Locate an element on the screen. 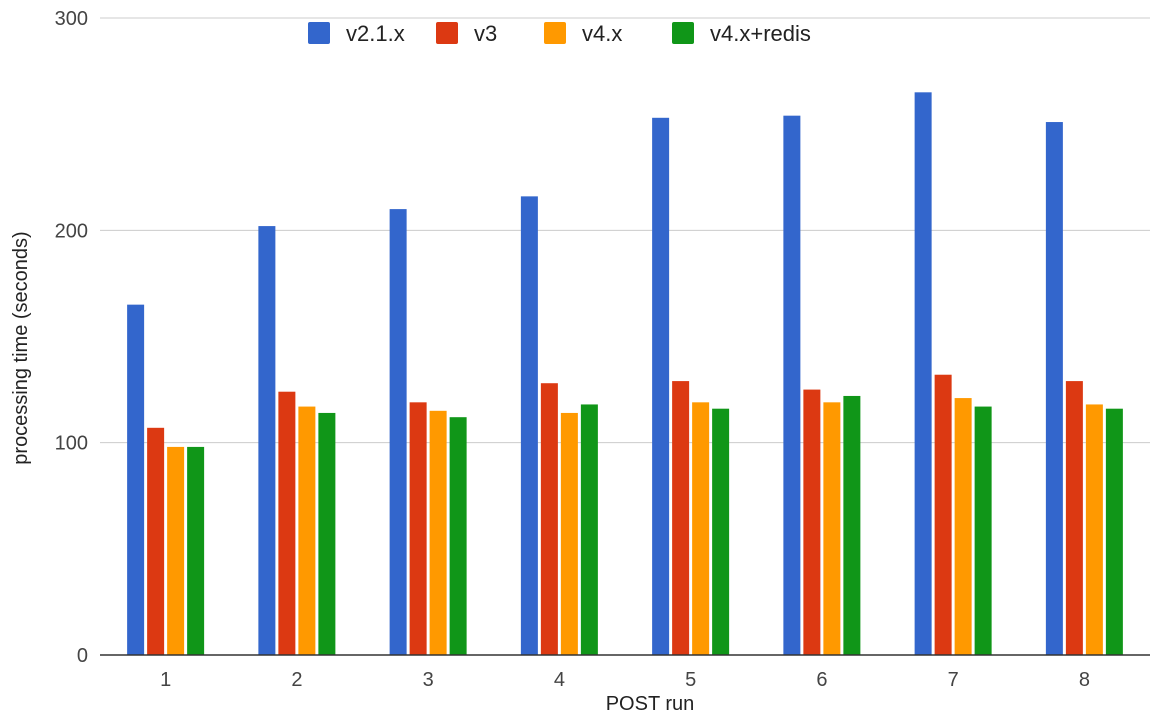  legend-item-v4-x: v4.x is located at coordinates (583, 33).